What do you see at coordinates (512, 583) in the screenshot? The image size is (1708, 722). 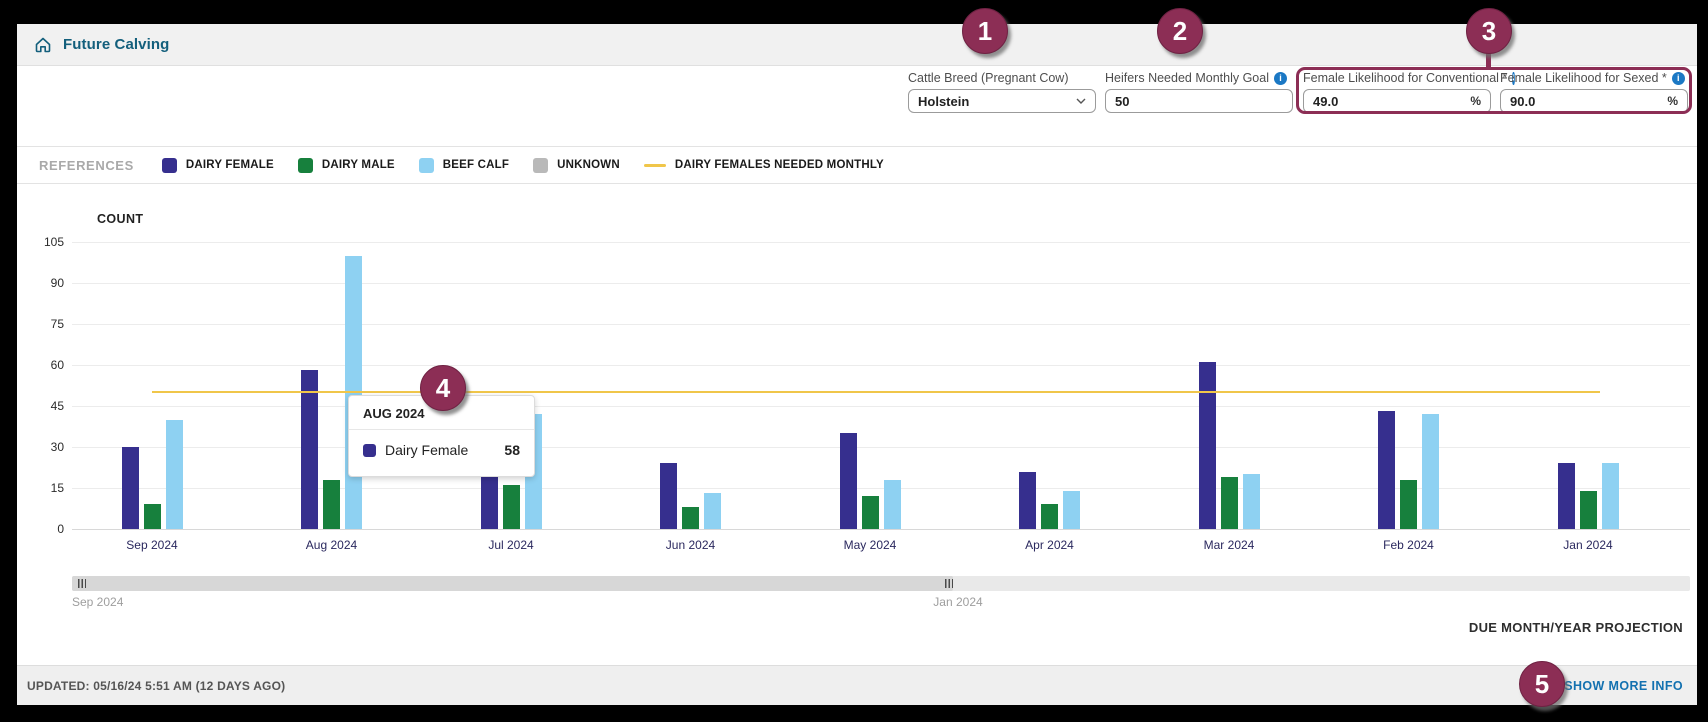 I see `scrollbar-selected-range` at bounding box center [512, 583].